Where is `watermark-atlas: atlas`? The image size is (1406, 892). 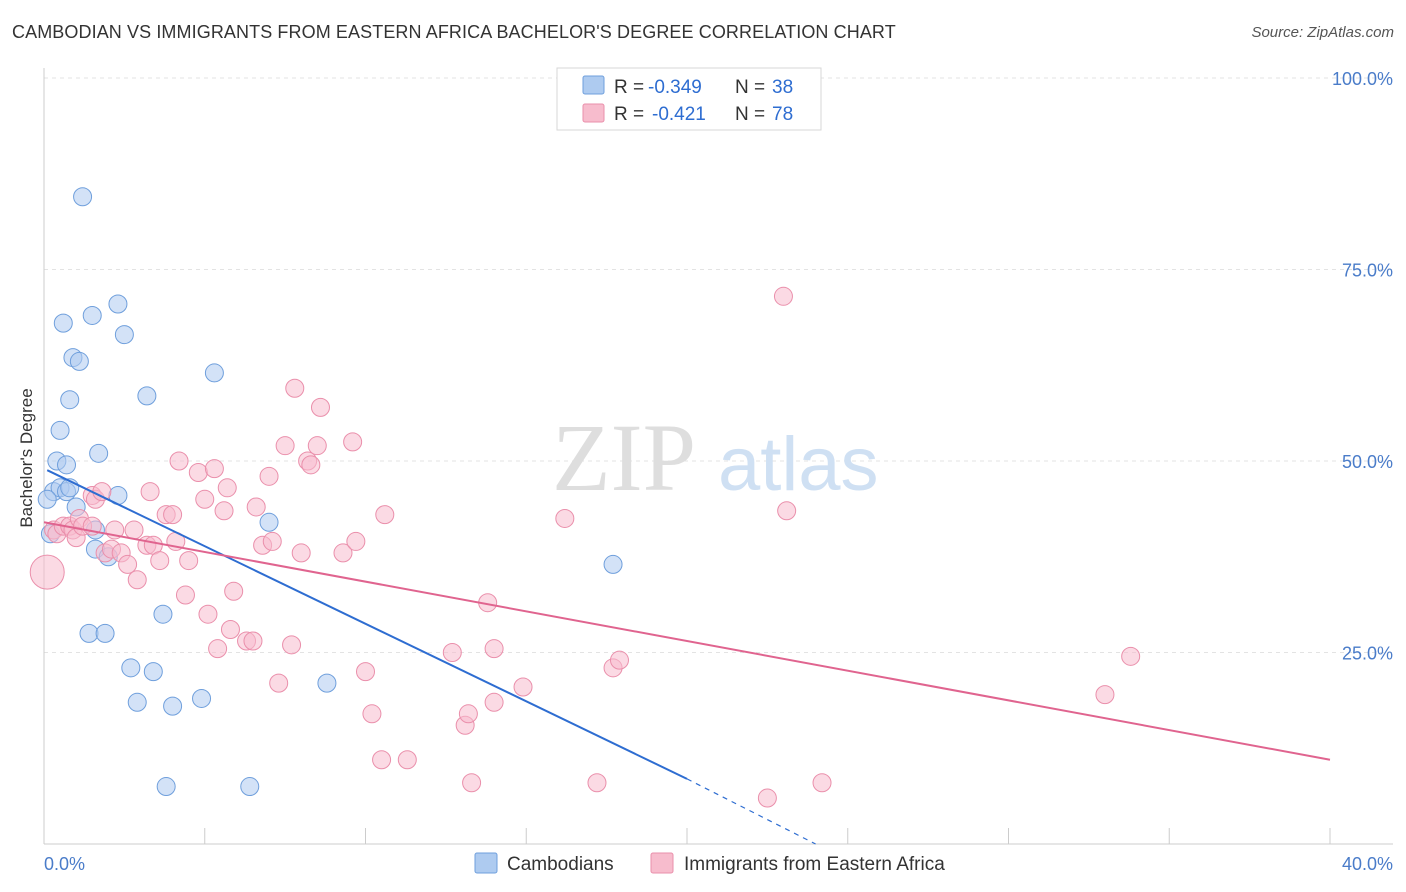 watermark-atlas: atlas is located at coordinates (798, 464).